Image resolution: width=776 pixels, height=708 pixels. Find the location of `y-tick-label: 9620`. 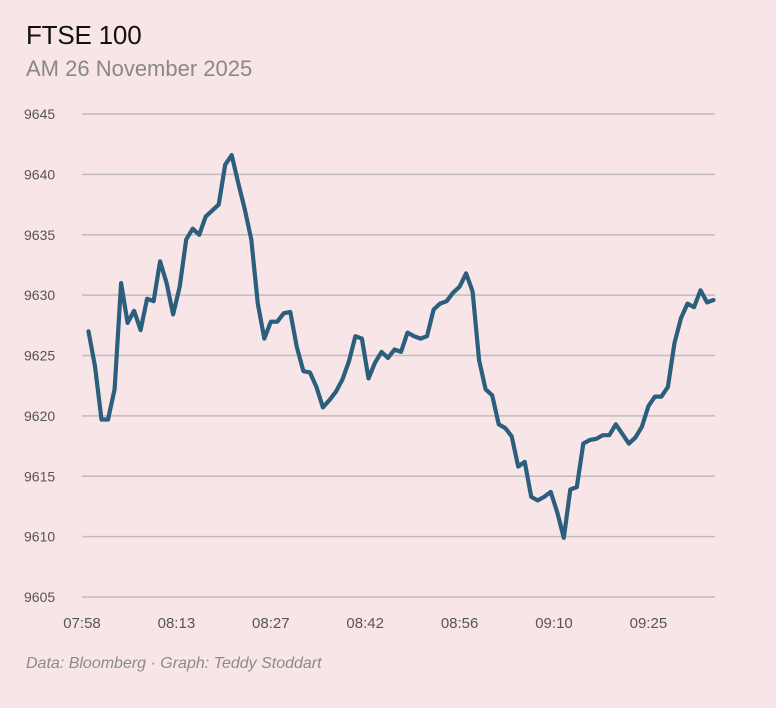

y-tick-label: 9620 is located at coordinates (39, 416).